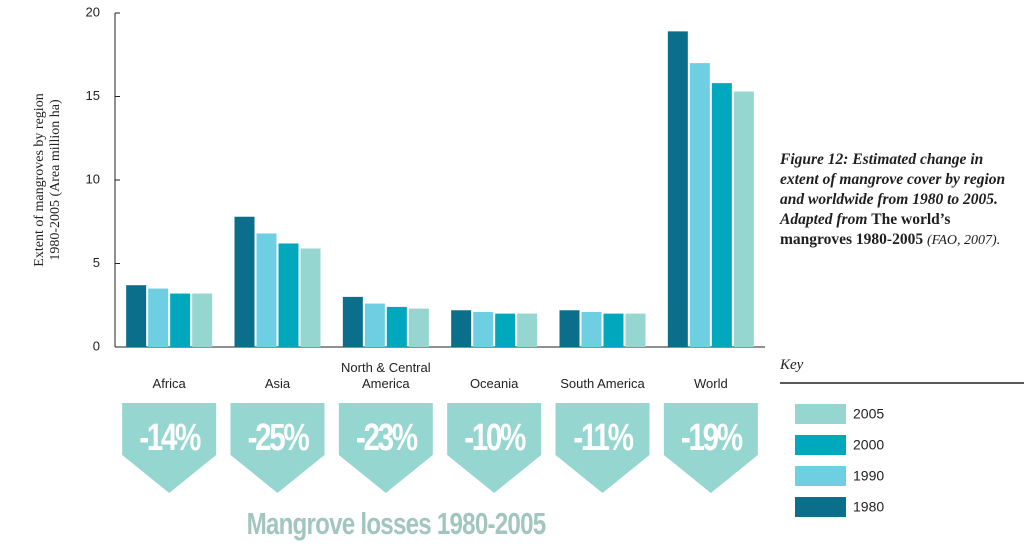 Image resolution: width=1024 pixels, height=554 pixels. Describe the element at coordinates (868, 507) in the screenshot. I see `legend-label: 1980` at that location.